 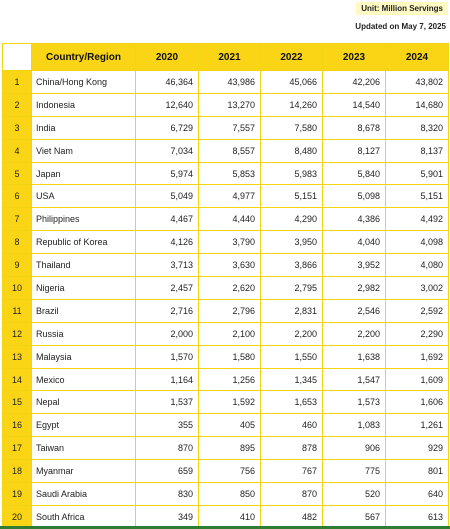 I want to click on table-row: 6 USA 5,049 4,977 5,151 5,098 5,151, so click(x=225, y=196).